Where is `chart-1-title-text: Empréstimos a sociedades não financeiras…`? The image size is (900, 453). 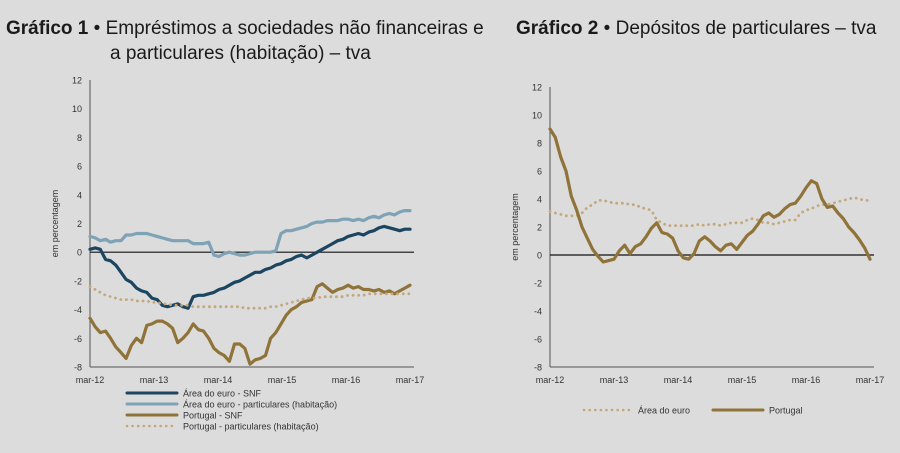
chart-1-title-text: Empréstimos a sociedades não financeiras… is located at coordinates (294, 28).